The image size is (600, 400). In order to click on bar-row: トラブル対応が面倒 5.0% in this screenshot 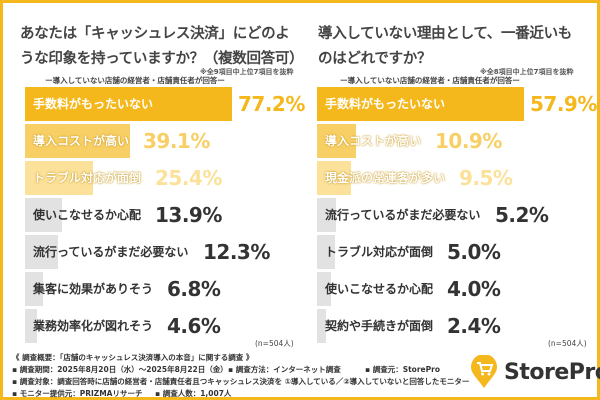, I will do `click(458, 252)`.